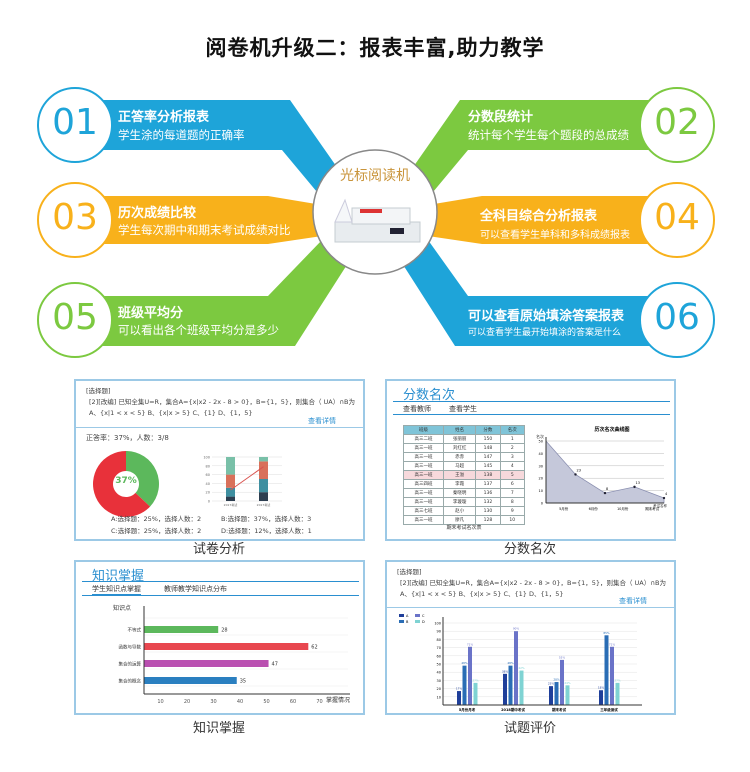 The width and height of the screenshot is (750, 772). What do you see at coordinates (539, 216) in the screenshot?
I see `feature-title: 全科目综合分析报表` at bounding box center [539, 216].